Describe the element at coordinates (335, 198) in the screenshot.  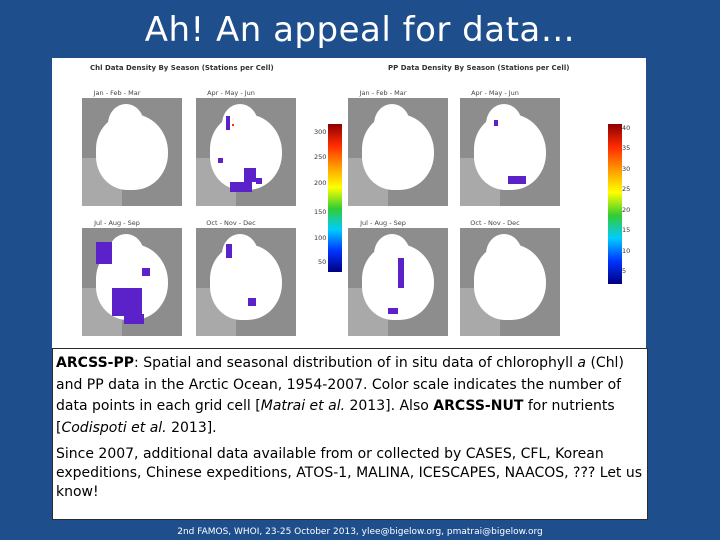
I see `chl-colorbar` at that location.